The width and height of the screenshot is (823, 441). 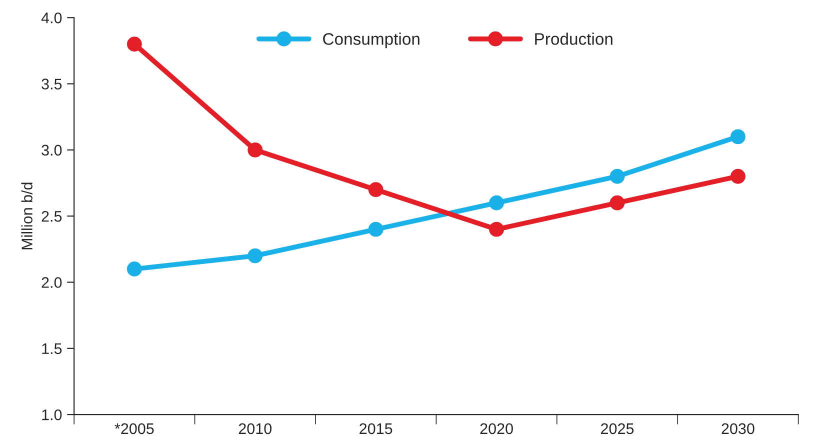 I want to click on y-axis-title: Million b/d, so click(x=26, y=216).